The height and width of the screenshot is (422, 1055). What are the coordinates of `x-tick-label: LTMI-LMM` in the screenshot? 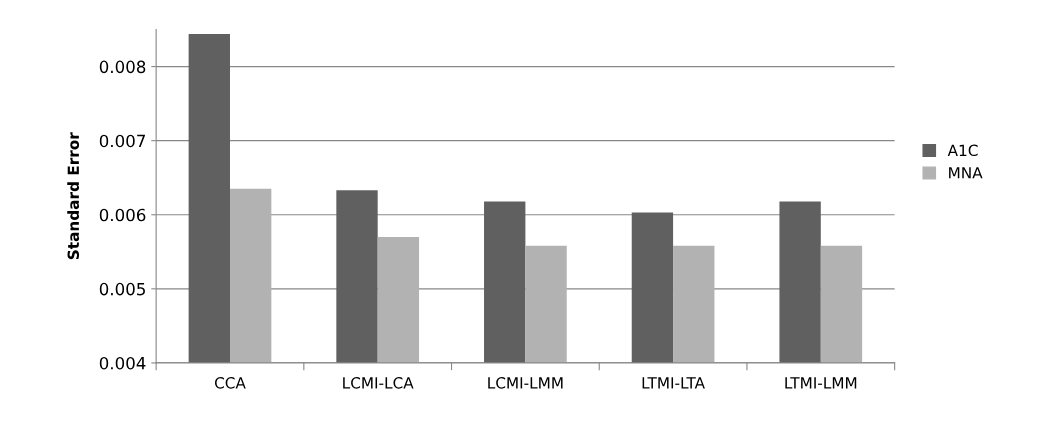 It's located at (821, 383).